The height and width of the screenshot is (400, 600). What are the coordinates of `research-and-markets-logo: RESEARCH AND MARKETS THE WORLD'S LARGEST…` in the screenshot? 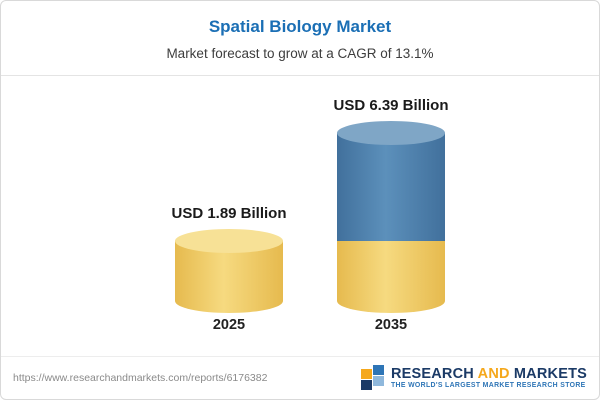 It's located at (473, 378).